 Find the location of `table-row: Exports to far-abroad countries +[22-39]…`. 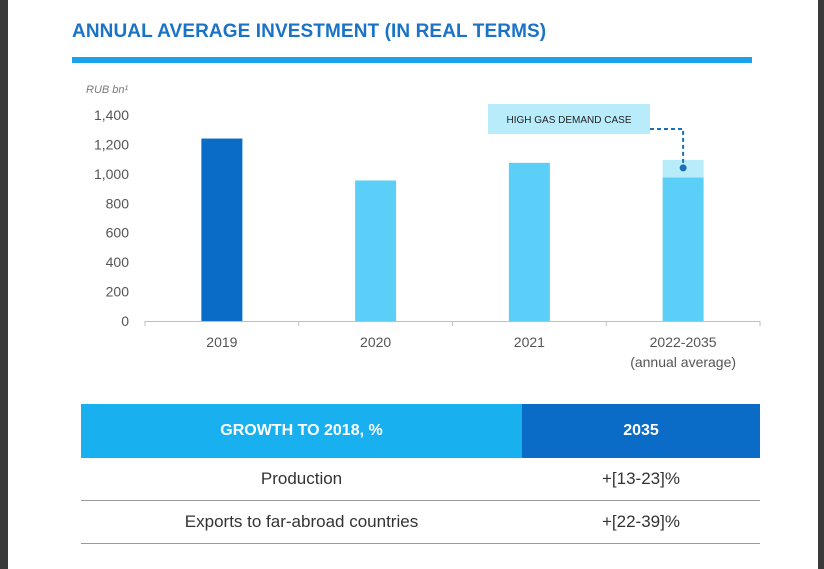

table-row: Exports to far-abroad countries +[22-39]… is located at coordinates (420, 522).